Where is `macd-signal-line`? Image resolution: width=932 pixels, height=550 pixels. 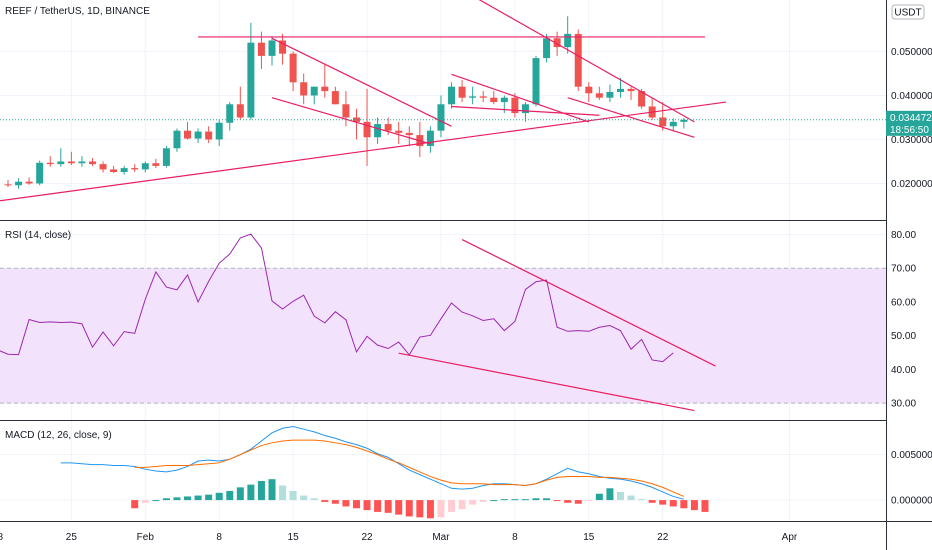 macd-signal-line is located at coordinates (409, 468).